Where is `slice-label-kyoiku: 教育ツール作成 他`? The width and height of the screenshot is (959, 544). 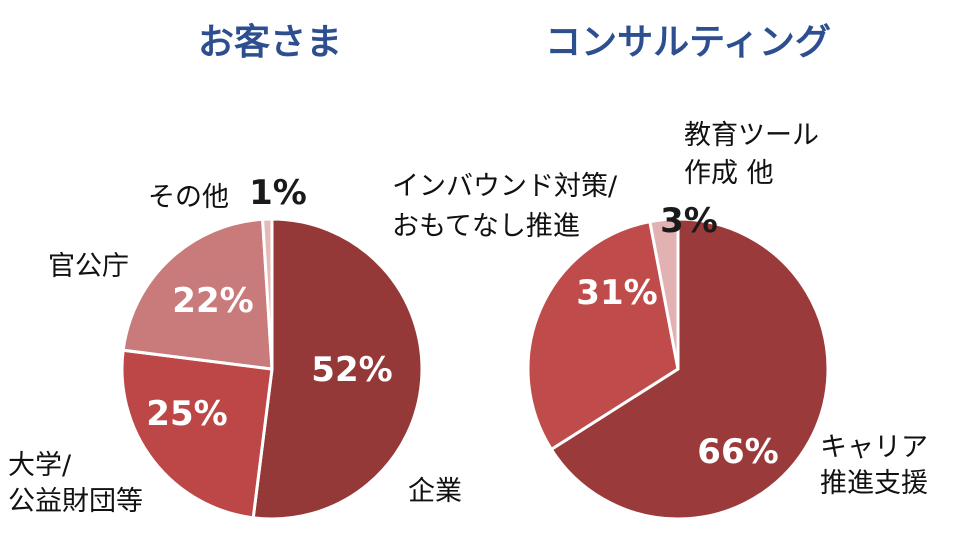 slice-label-kyoiku: 教育ツール作成 他 is located at coordinates (751, 154).